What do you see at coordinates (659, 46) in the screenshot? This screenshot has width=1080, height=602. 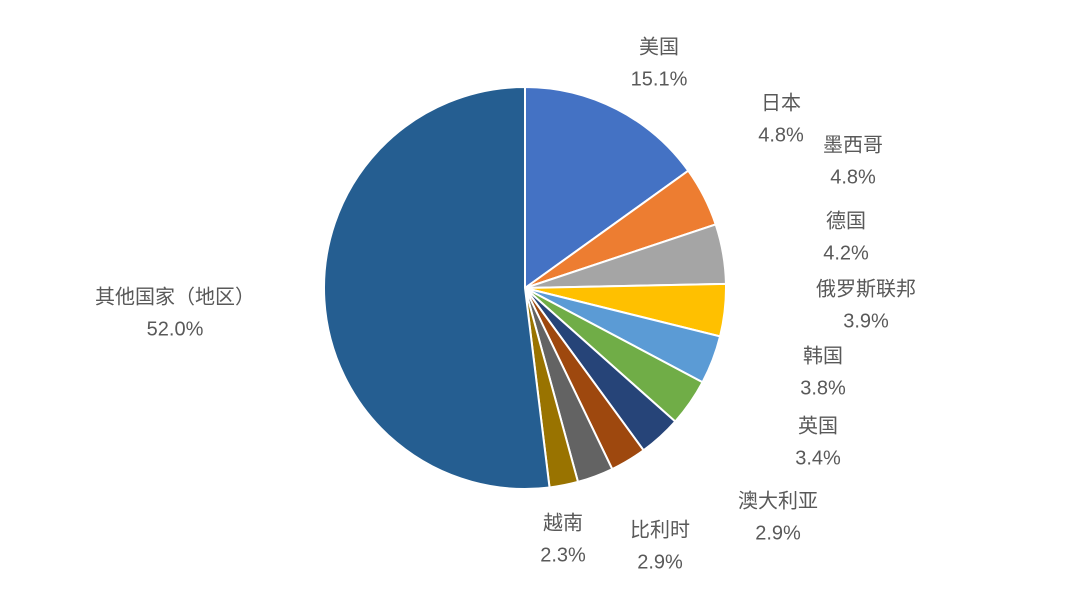 I see `slice-label: 美国` at bounding box center [659, 46].